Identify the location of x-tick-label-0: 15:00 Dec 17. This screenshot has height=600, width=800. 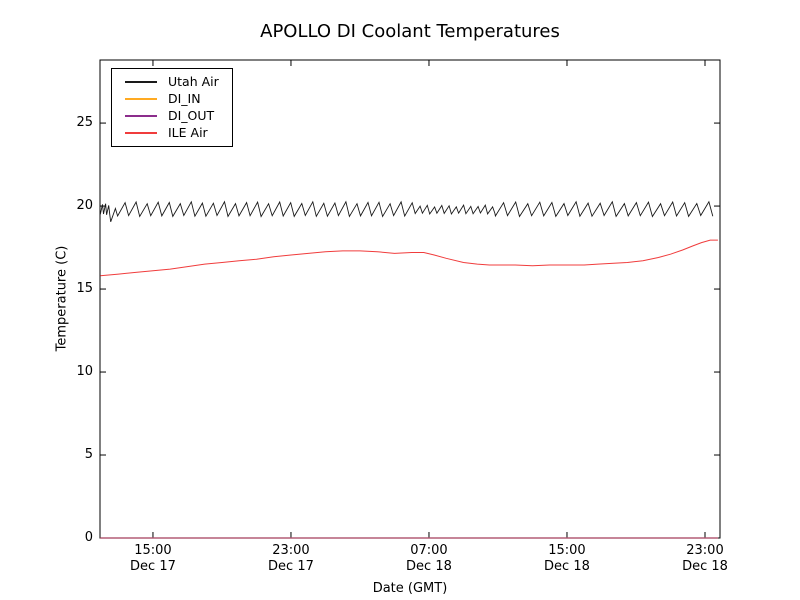
(153, 559).